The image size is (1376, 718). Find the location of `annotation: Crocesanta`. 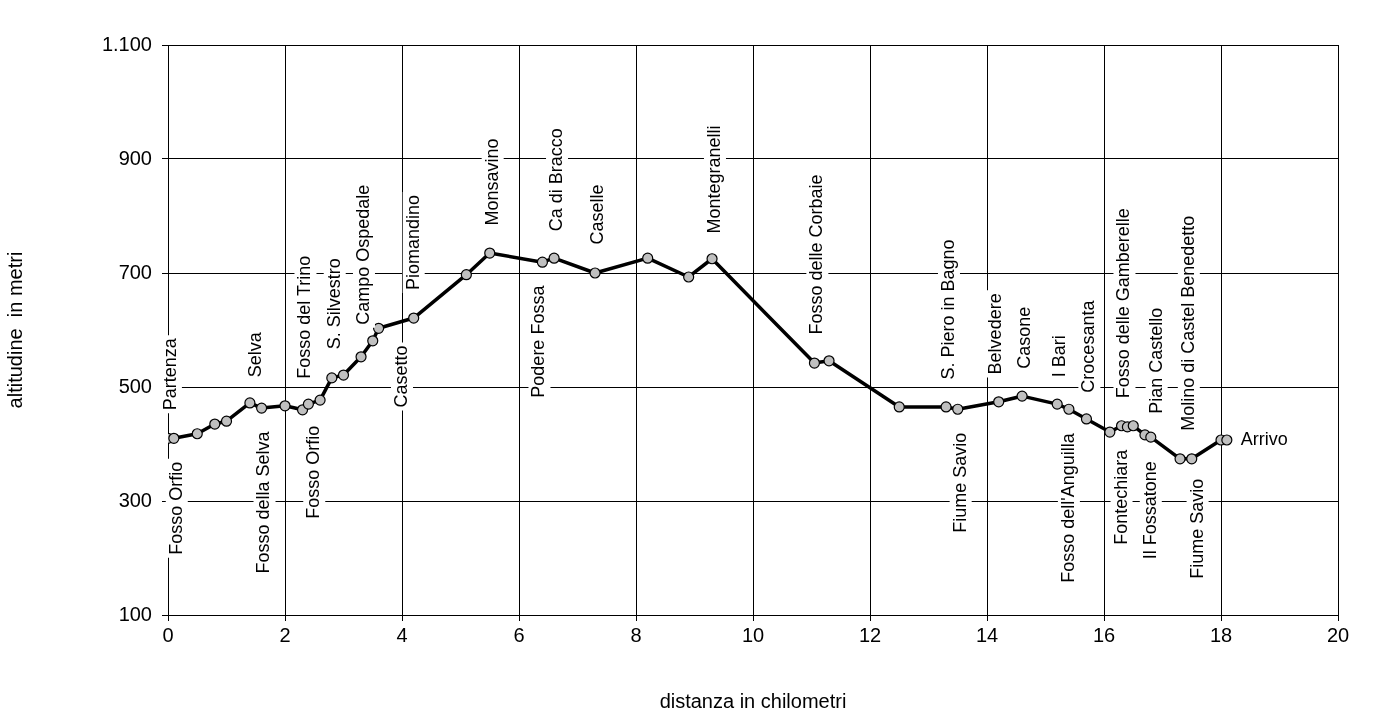

annotation: Crocesanta is located at coordinates (1088, 346).